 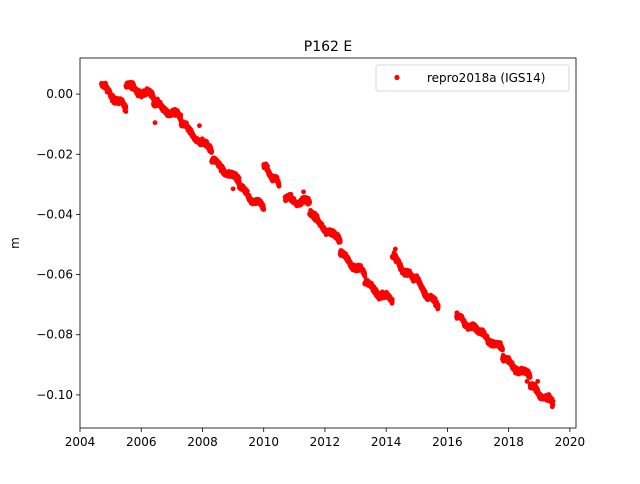 I want to click on x-tick-label: 2014, so click(x=386, y=442).